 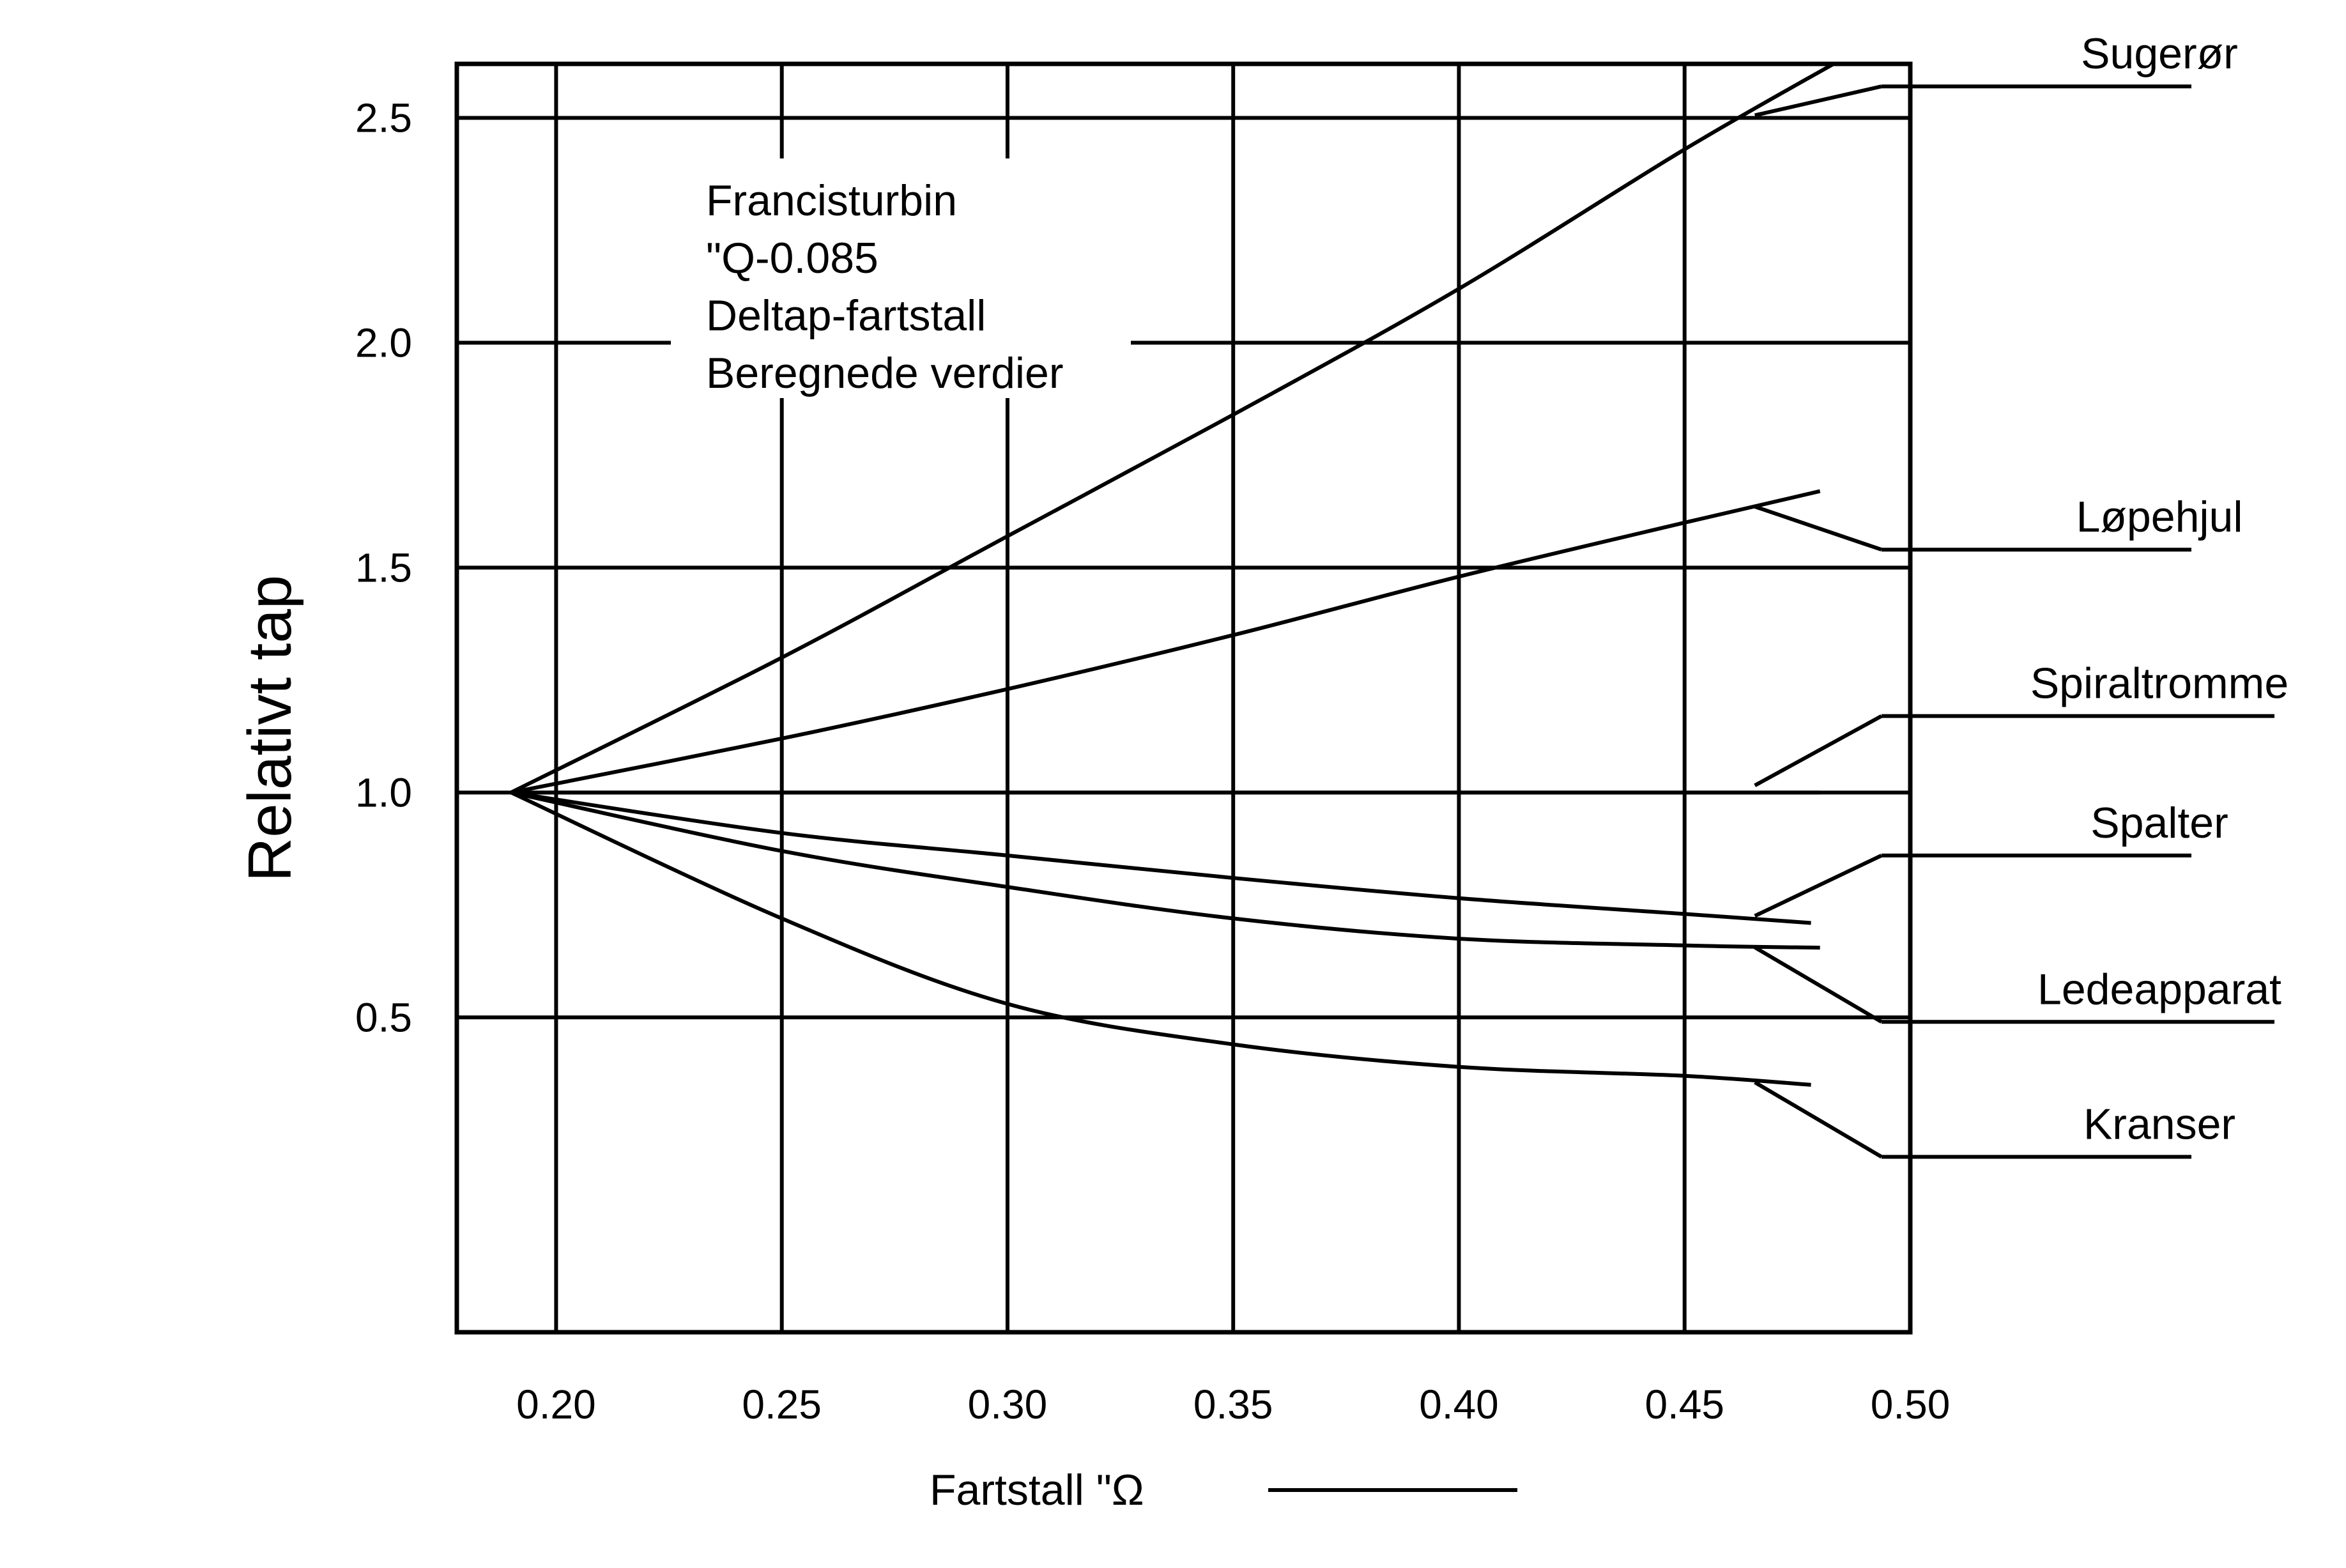 What do you see at coordinates (1165, 642) in the screenshot?
I see `series-line-løpehjul` at bounding box center [1165, 642].